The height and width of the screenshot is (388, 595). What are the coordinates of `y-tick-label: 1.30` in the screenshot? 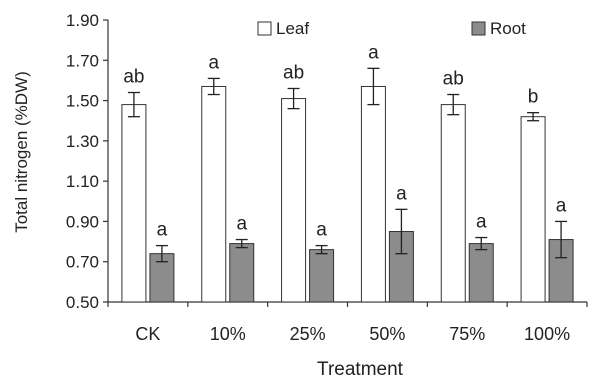 It's located at (82, 141).